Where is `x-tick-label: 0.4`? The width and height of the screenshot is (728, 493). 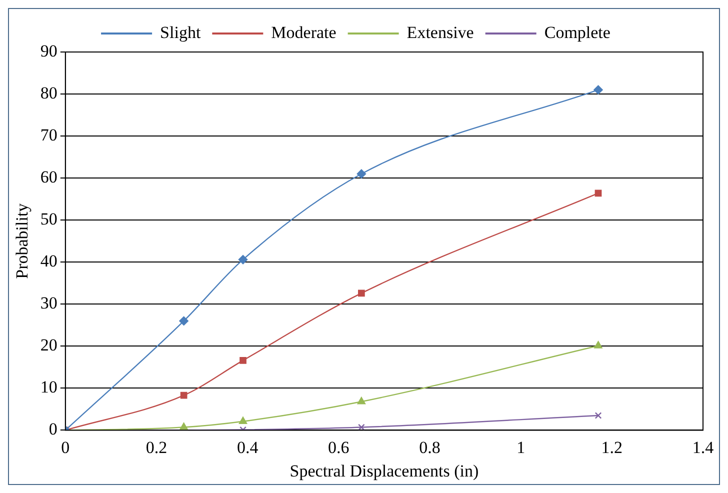
x-tick-label: 0.4 is located at coordinates (247, 447).